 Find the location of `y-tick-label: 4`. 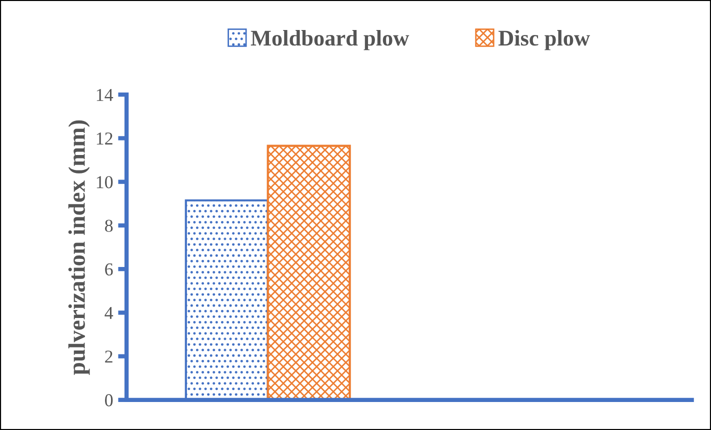

y-tick-label: 4 is located at coordinates (109, 313).